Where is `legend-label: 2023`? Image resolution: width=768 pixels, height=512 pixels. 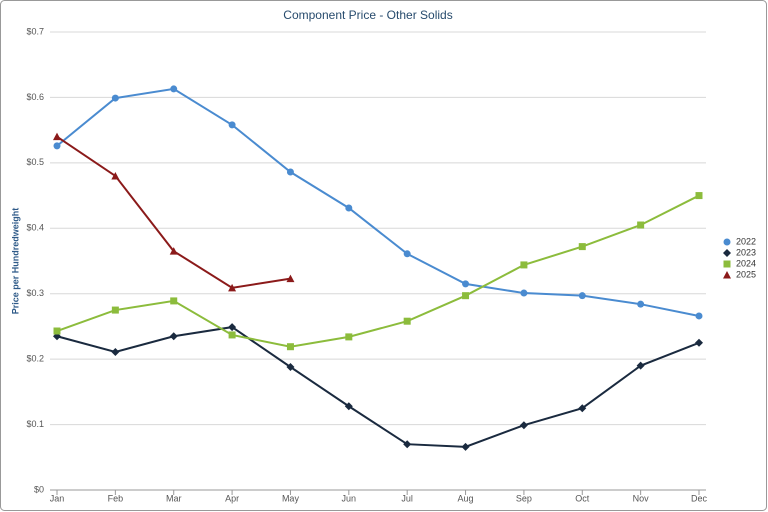
legend-label: 2023 is located at coordinates (746, 252).